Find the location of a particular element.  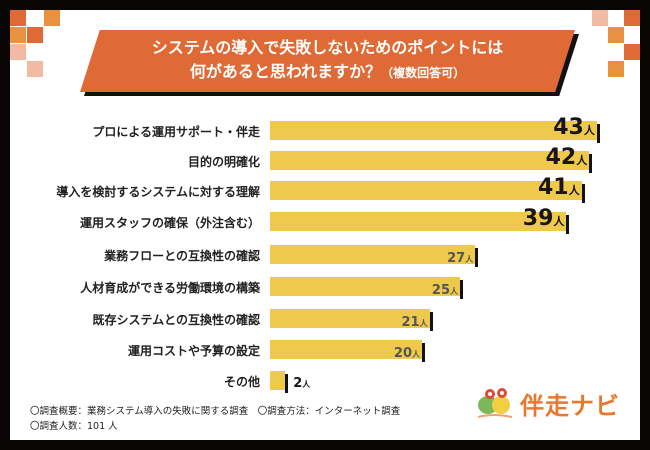

value-label: 2人 is located at coordinates (302, 383).